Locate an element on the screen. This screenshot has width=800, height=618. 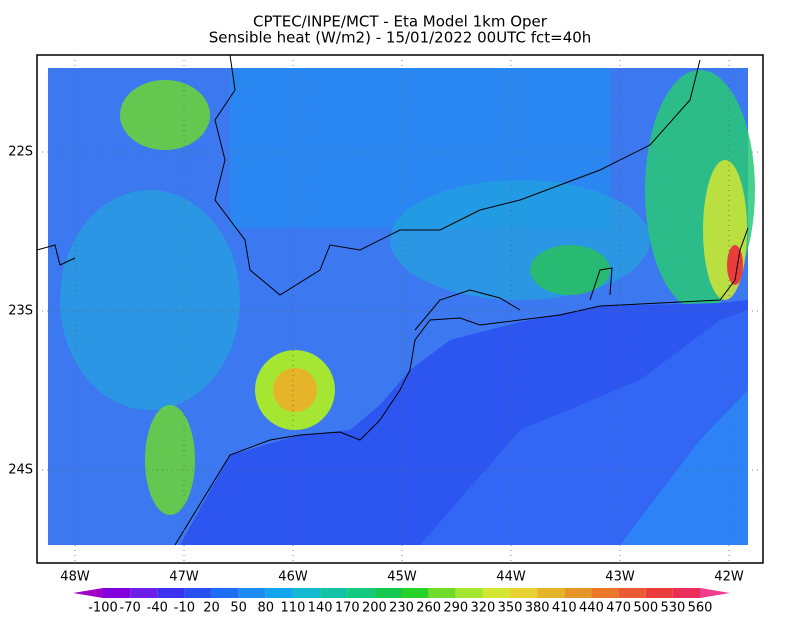
colorbar-label: 80 is located at coordinates (266, 608).